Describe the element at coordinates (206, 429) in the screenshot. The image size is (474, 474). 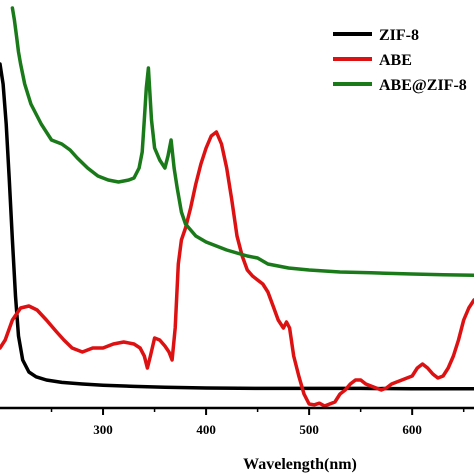
I see `x-tick-label: 400` at that location.